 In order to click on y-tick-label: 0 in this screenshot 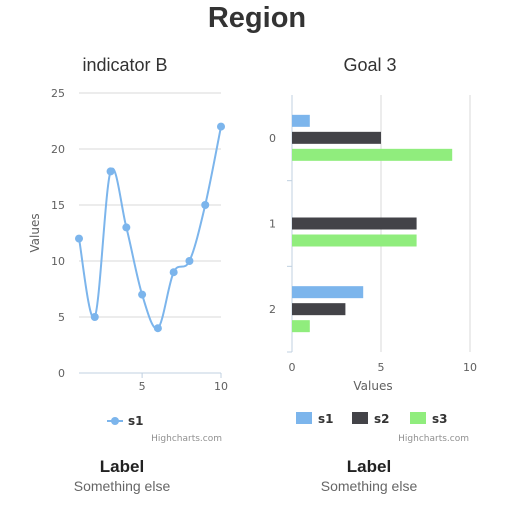, I will do `click(61, 373)`.